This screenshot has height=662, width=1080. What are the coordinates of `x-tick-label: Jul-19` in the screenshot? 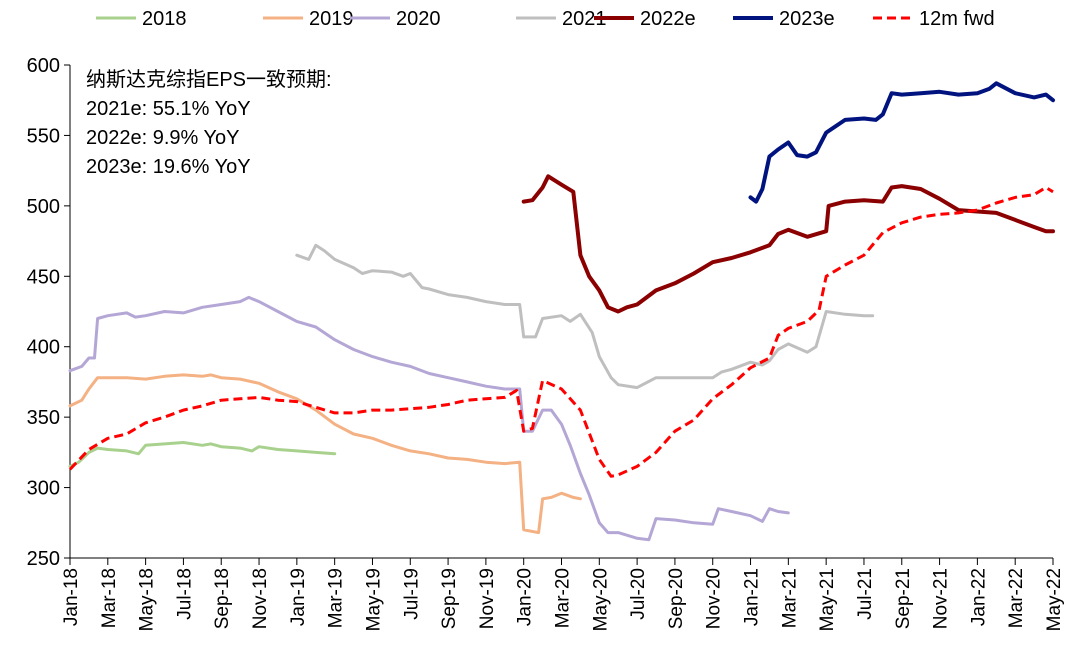 It's located at (411, 594).